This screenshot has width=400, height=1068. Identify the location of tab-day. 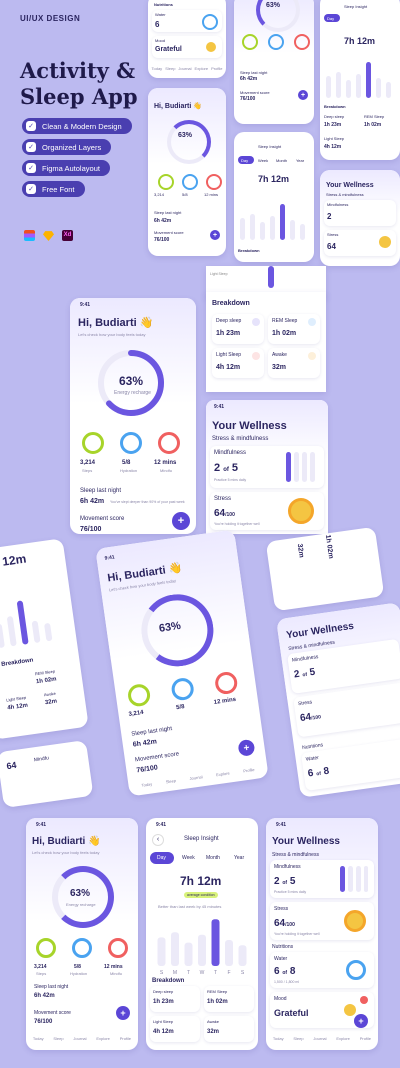
(162, 858).